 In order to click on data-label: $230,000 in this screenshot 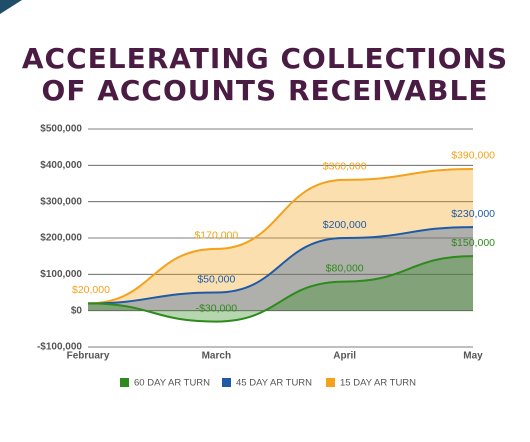, I will do `click(473, 214)`.